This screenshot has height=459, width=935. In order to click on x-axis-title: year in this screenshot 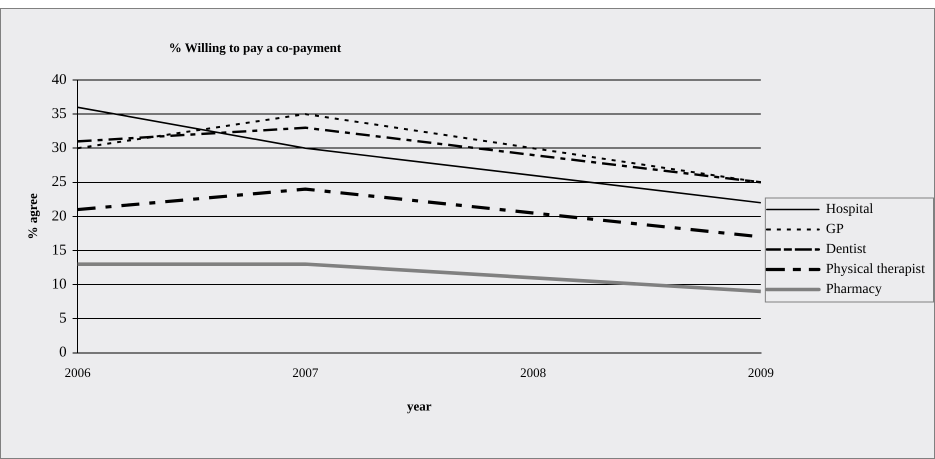, I will do `click(419, 406)`.